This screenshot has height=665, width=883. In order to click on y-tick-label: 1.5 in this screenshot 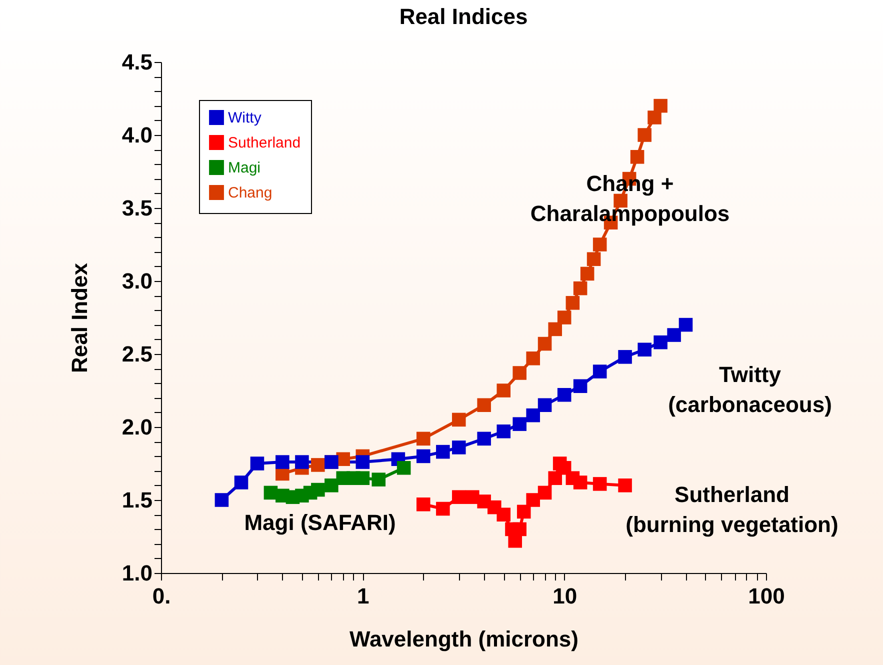, I will do `click(137, 500)`.